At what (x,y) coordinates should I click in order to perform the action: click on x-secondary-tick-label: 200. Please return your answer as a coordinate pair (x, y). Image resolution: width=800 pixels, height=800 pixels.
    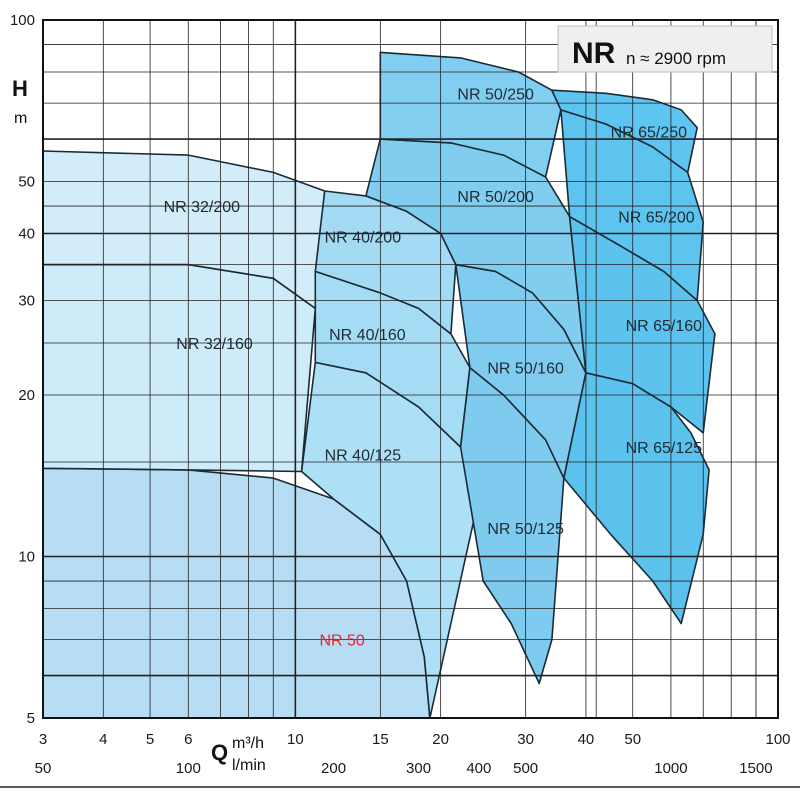
    Looking at the image, I should click on (333, 768).